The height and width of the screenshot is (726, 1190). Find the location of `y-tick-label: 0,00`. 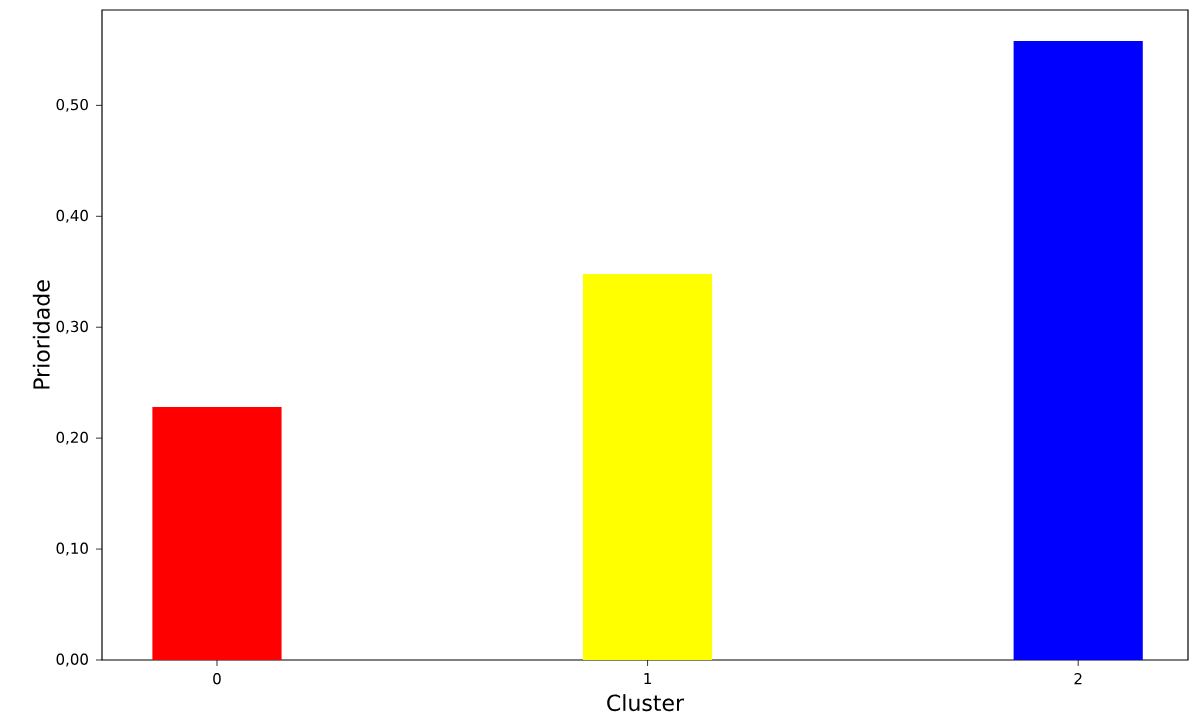

y-tick-label: 0,00 is located at coordinates (72, 660).